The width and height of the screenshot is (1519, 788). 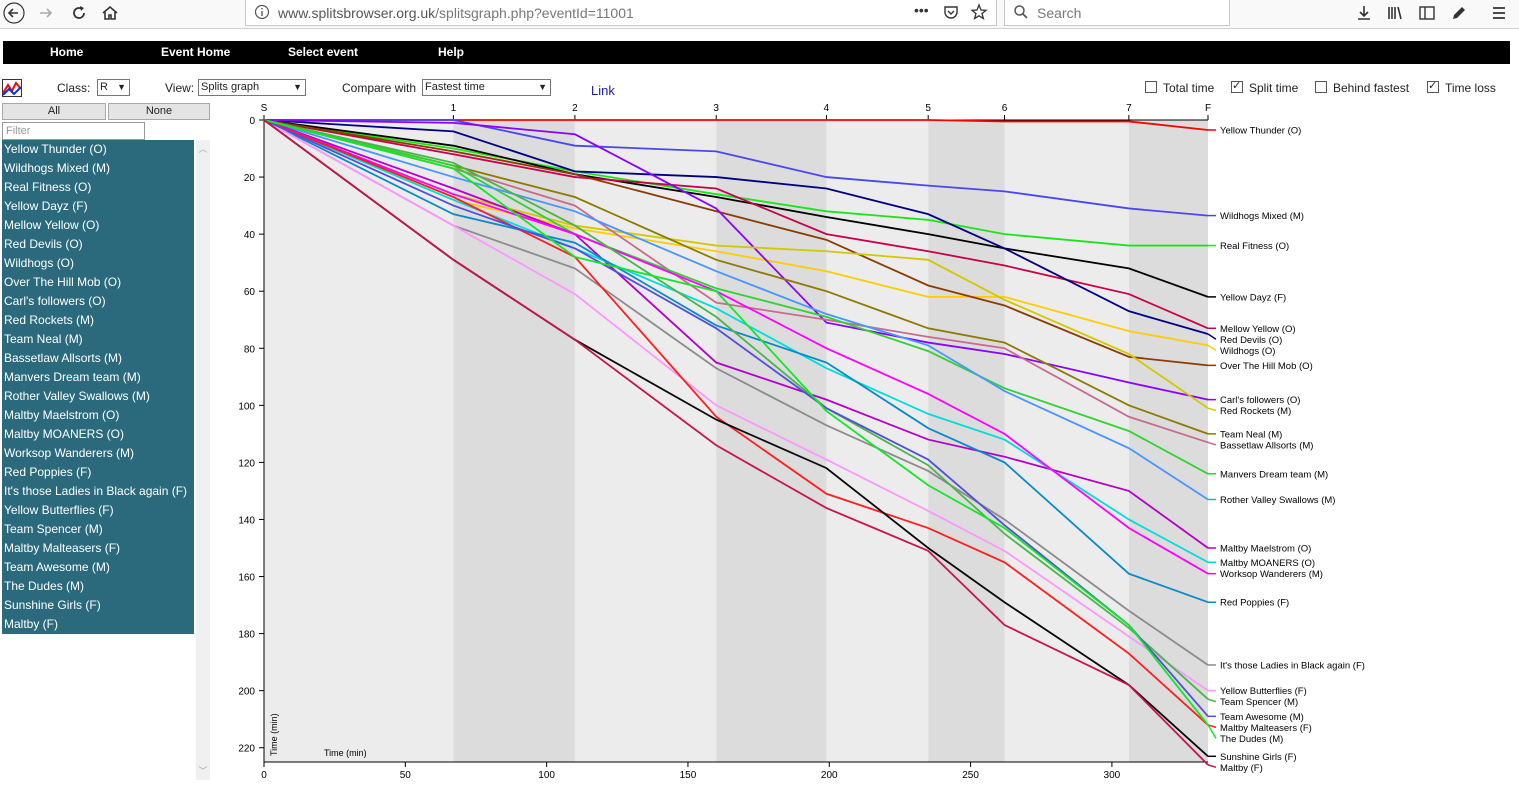 I want to click on control-label: S, so click(x=264, y=108).